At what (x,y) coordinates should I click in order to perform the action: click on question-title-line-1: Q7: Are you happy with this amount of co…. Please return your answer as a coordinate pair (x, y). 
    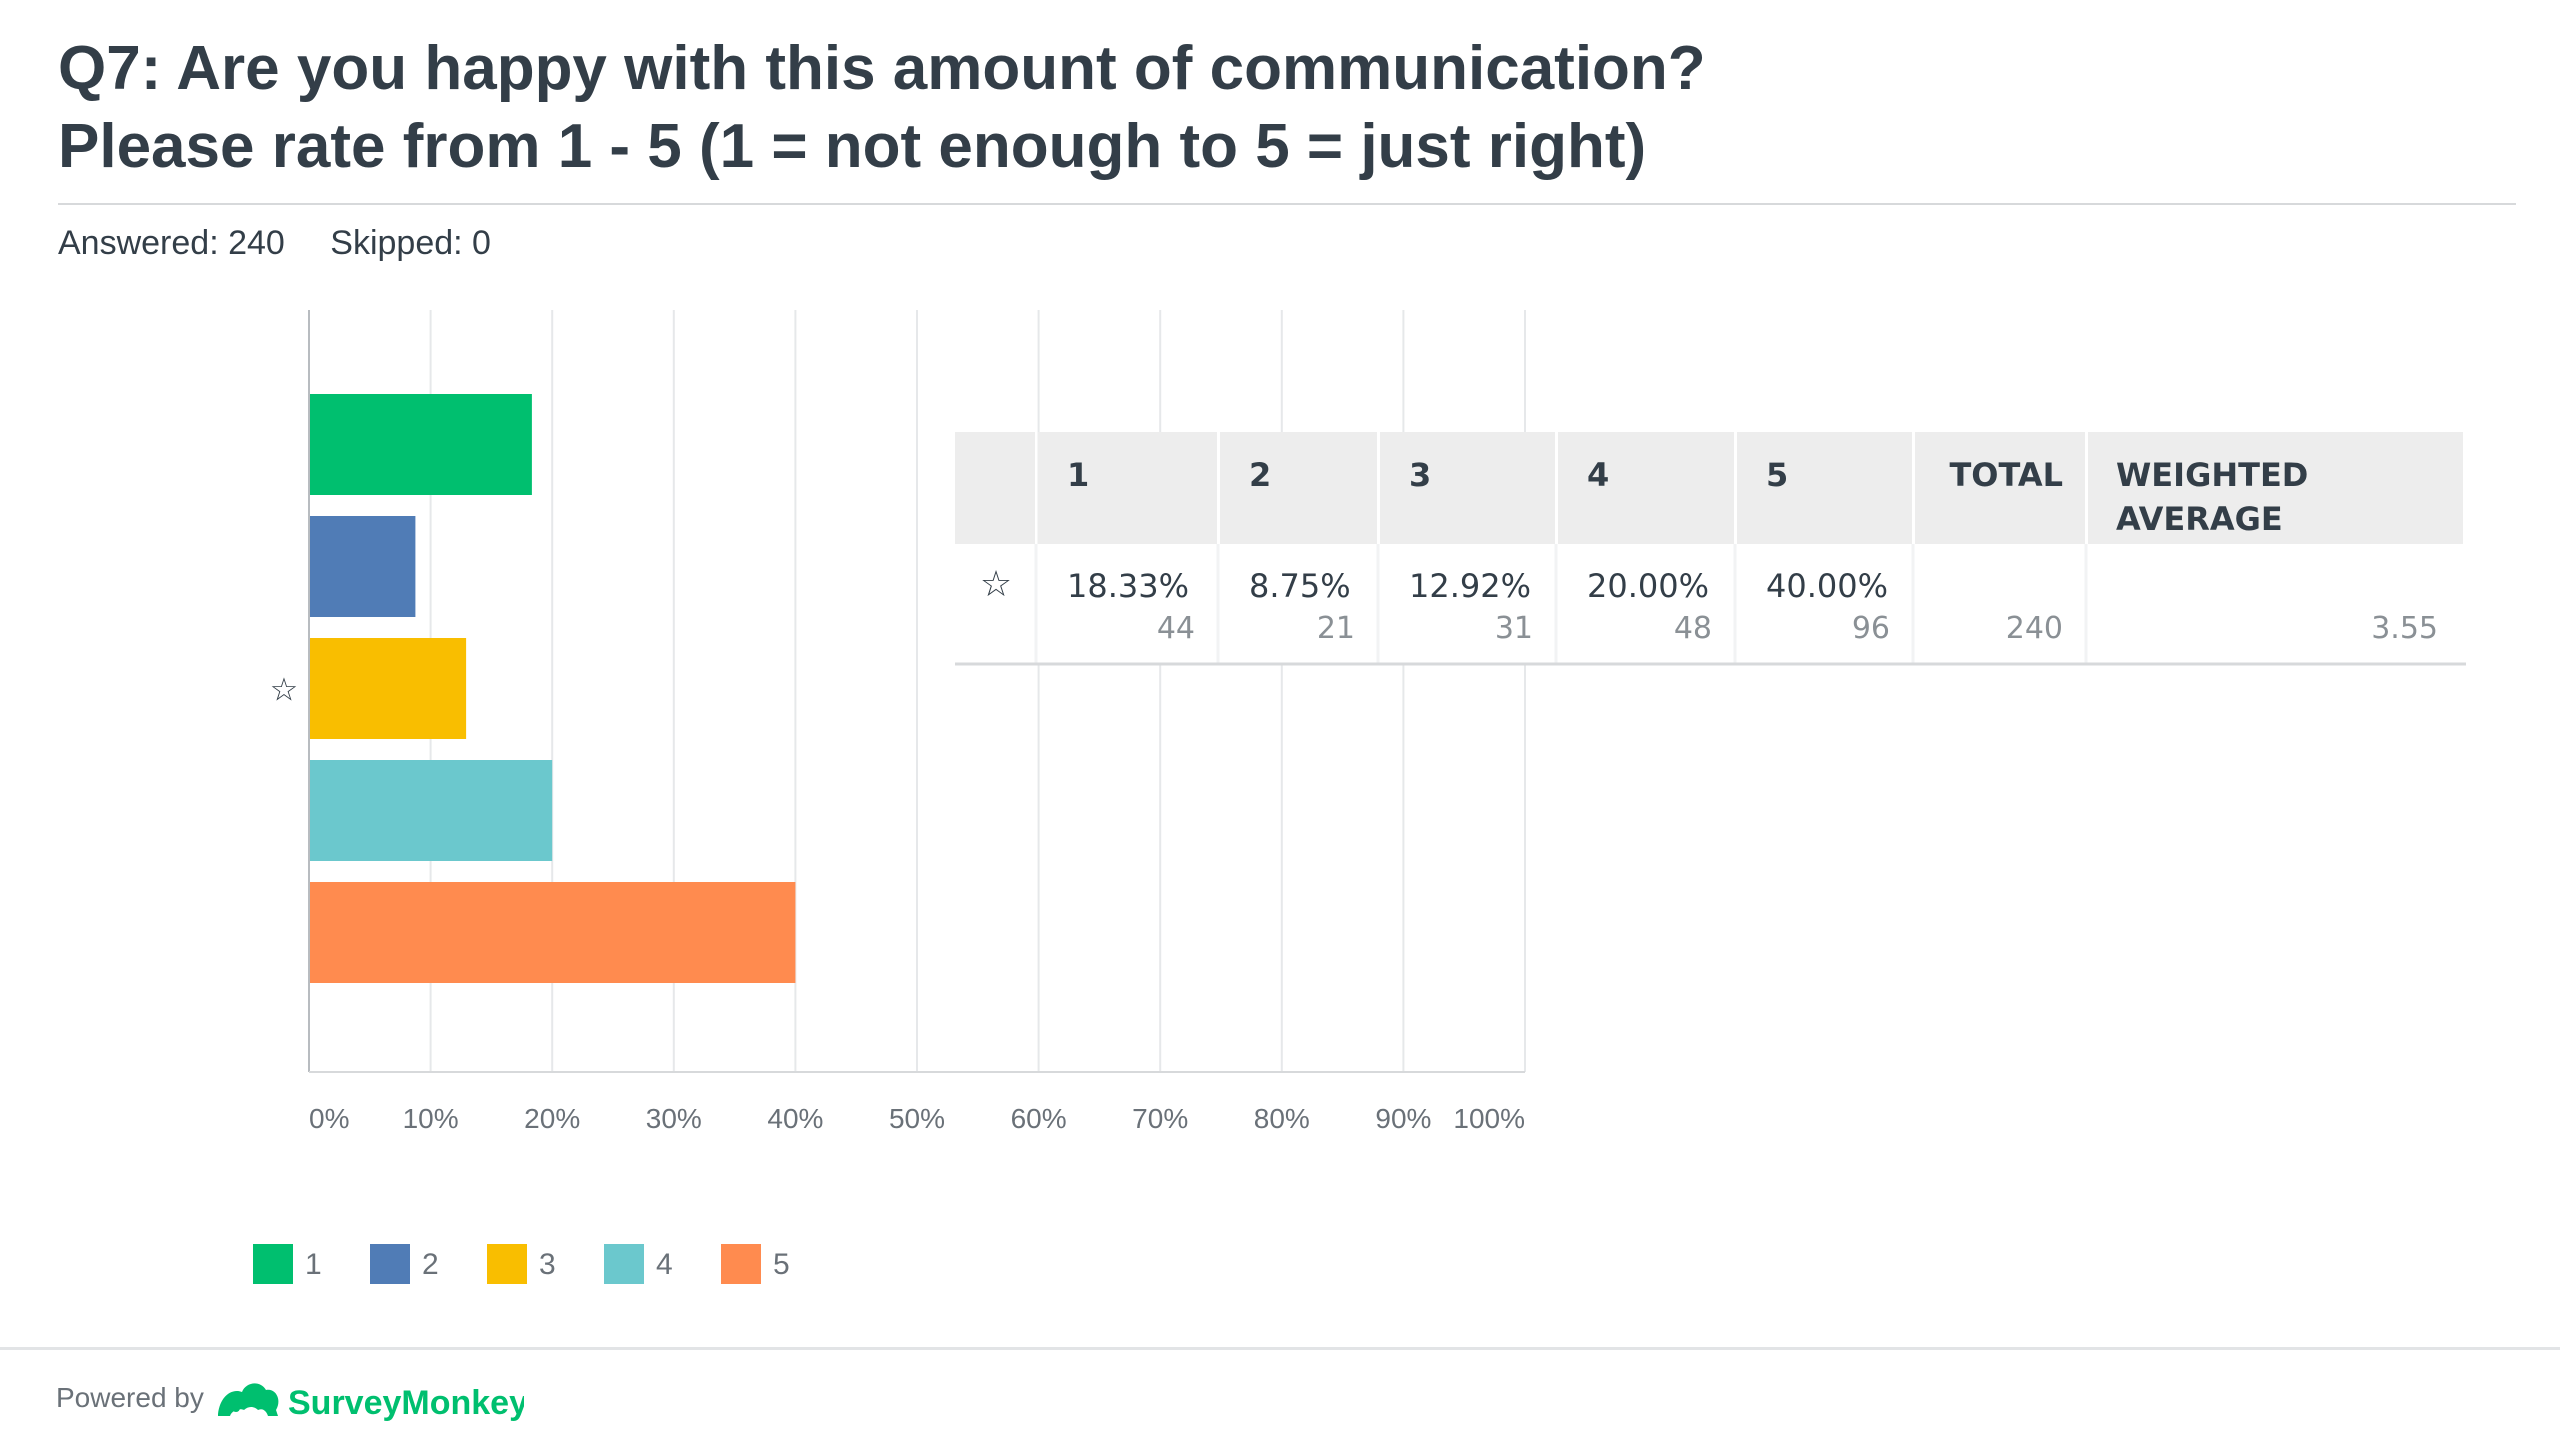
    Looking at the image, I should click on (882, 68).